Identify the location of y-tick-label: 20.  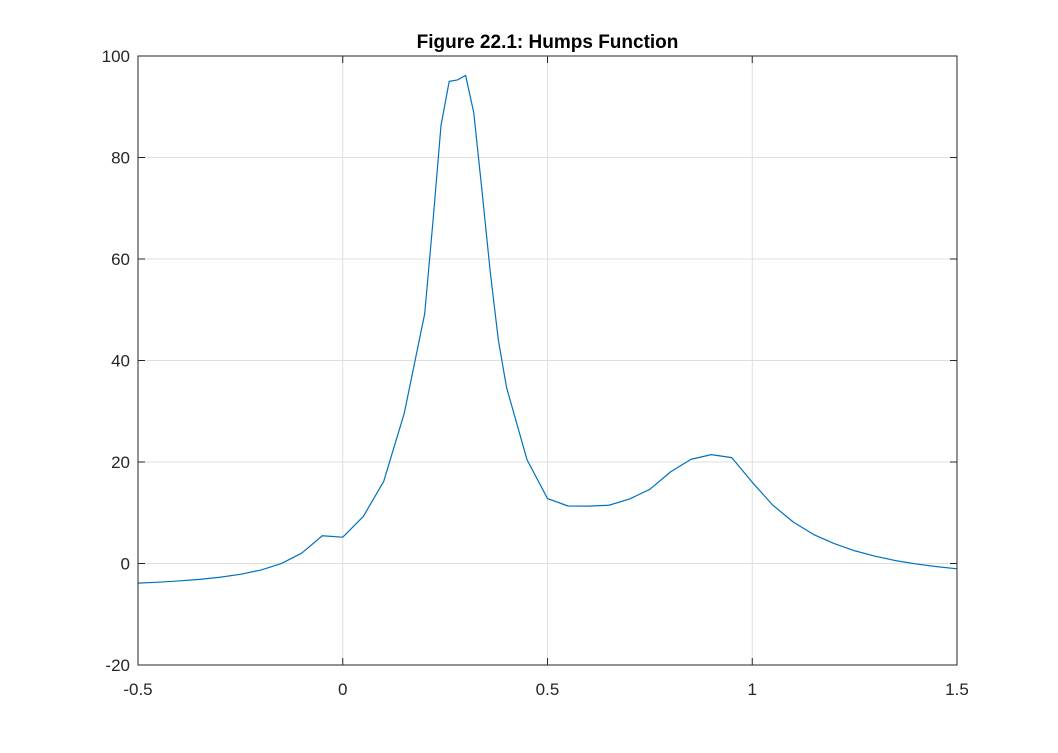
(120, 462).